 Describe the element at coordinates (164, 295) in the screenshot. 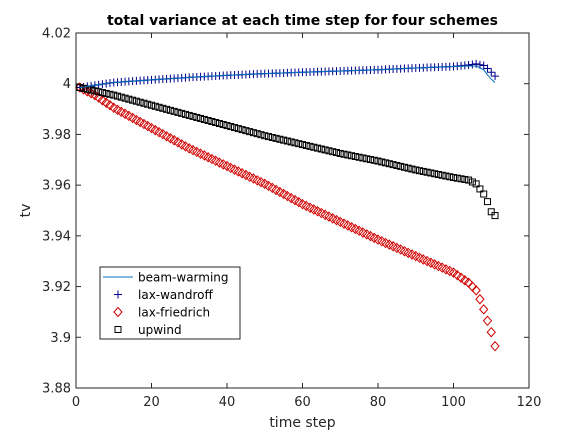

I see `legend-item-lax-wandroff: lax-wandroff` at that location.